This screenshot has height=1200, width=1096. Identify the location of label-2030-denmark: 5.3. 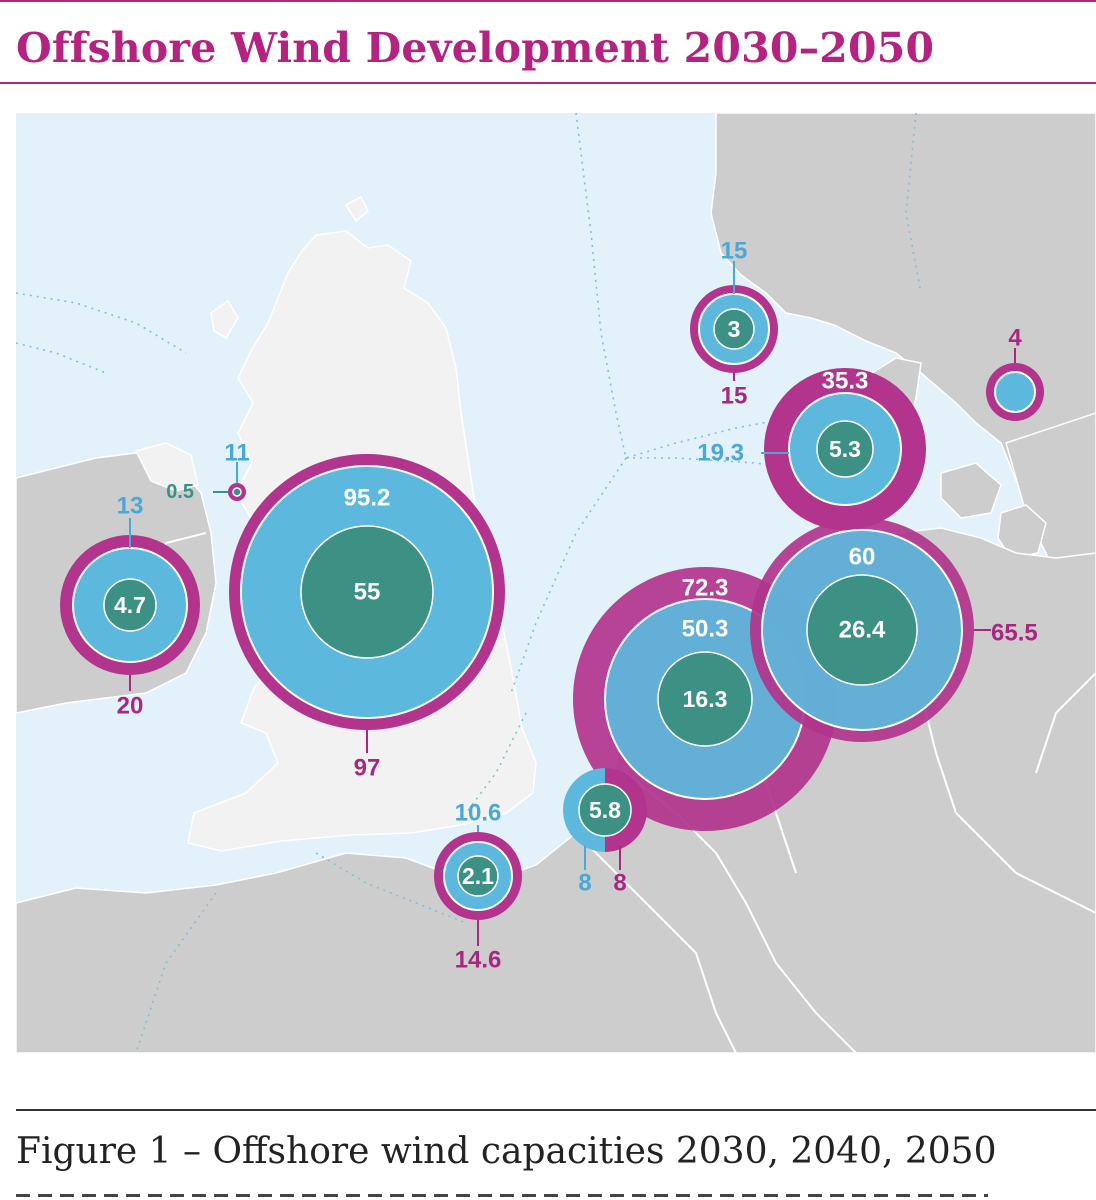
(845, 449).